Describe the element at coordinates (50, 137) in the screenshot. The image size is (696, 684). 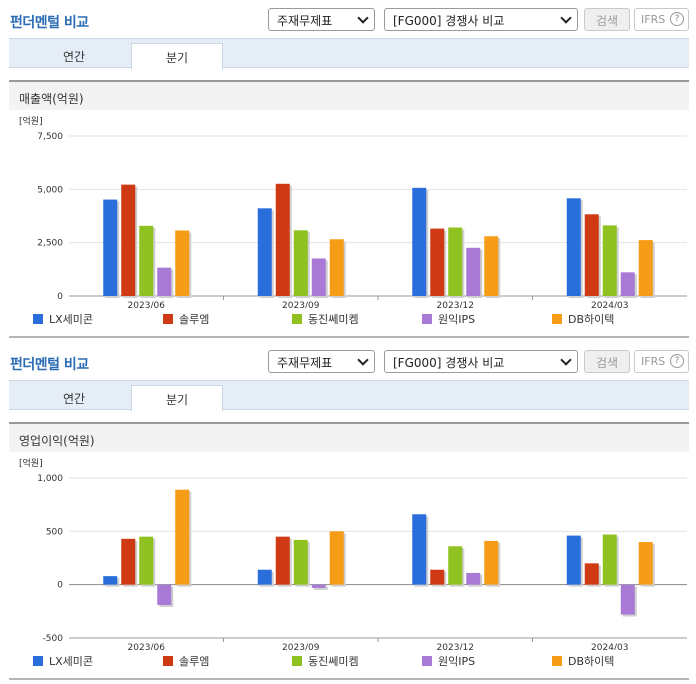
I see `y-tick-label: 7,500` at that location.